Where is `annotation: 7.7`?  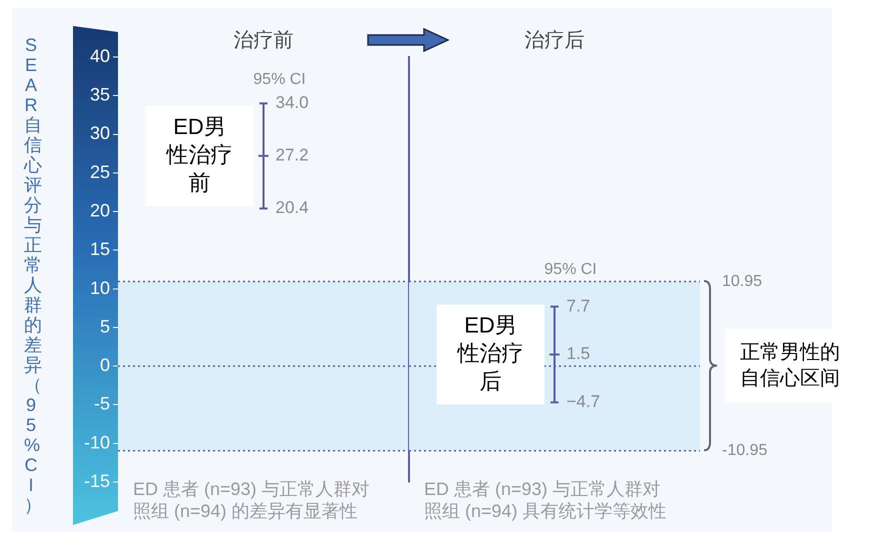
annotation: 7.7 is located at coordinates (578, 306).